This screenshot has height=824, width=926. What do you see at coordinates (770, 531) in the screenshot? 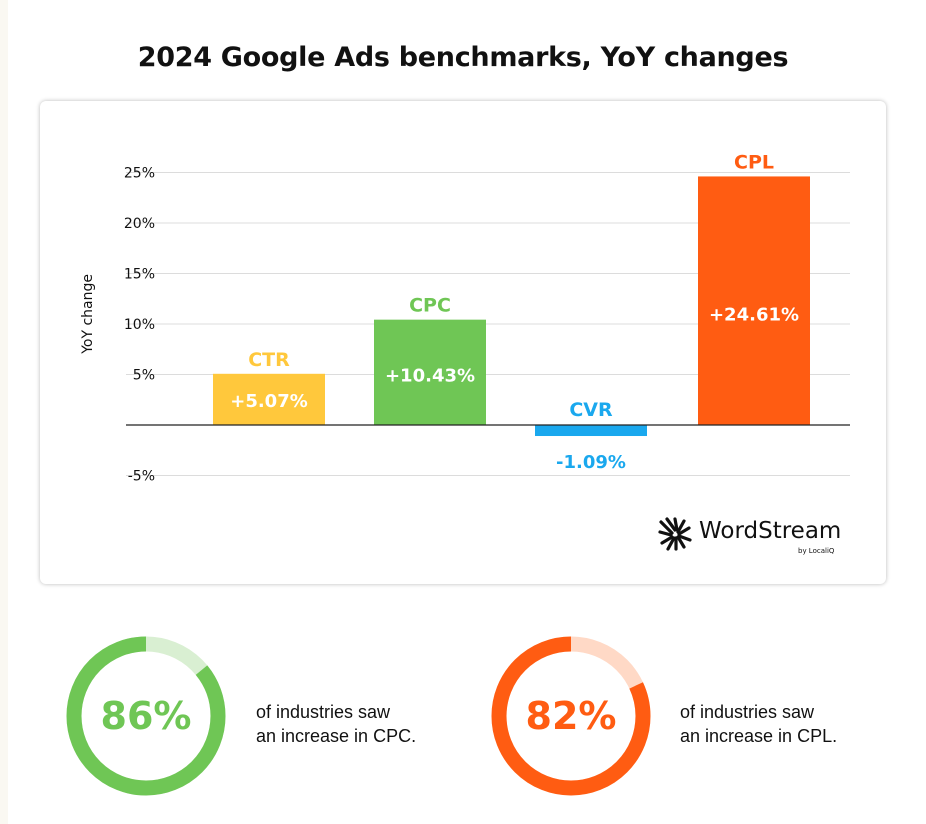
I see `brand-name: WordStream` at bounding box center [770, 531].